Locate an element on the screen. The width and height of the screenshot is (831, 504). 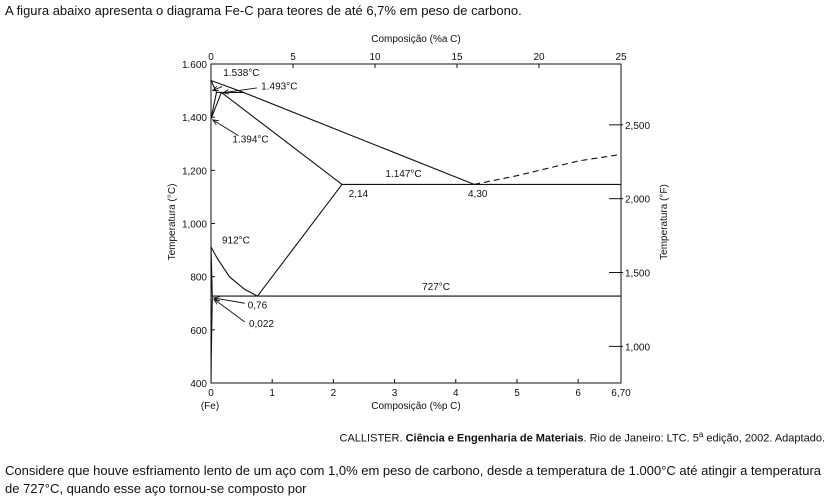
y-tick-label-left: 600 is located at coordinates (198, 331).